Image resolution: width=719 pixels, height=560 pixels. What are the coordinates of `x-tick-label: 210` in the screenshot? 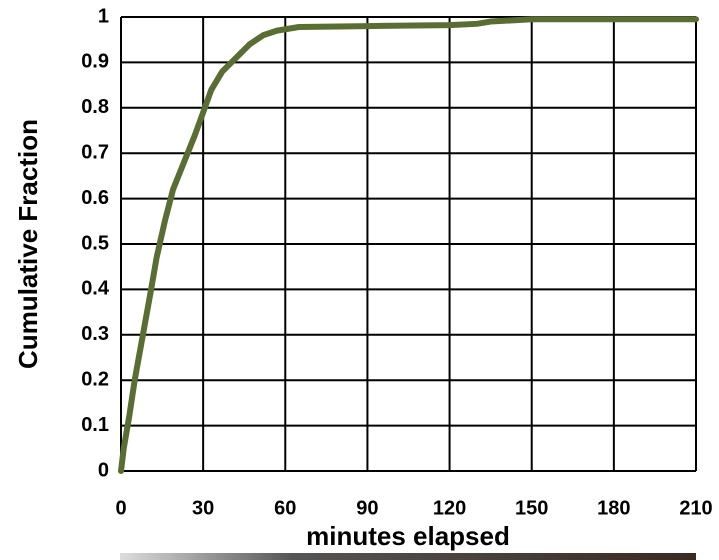 It's located at (695, 508).